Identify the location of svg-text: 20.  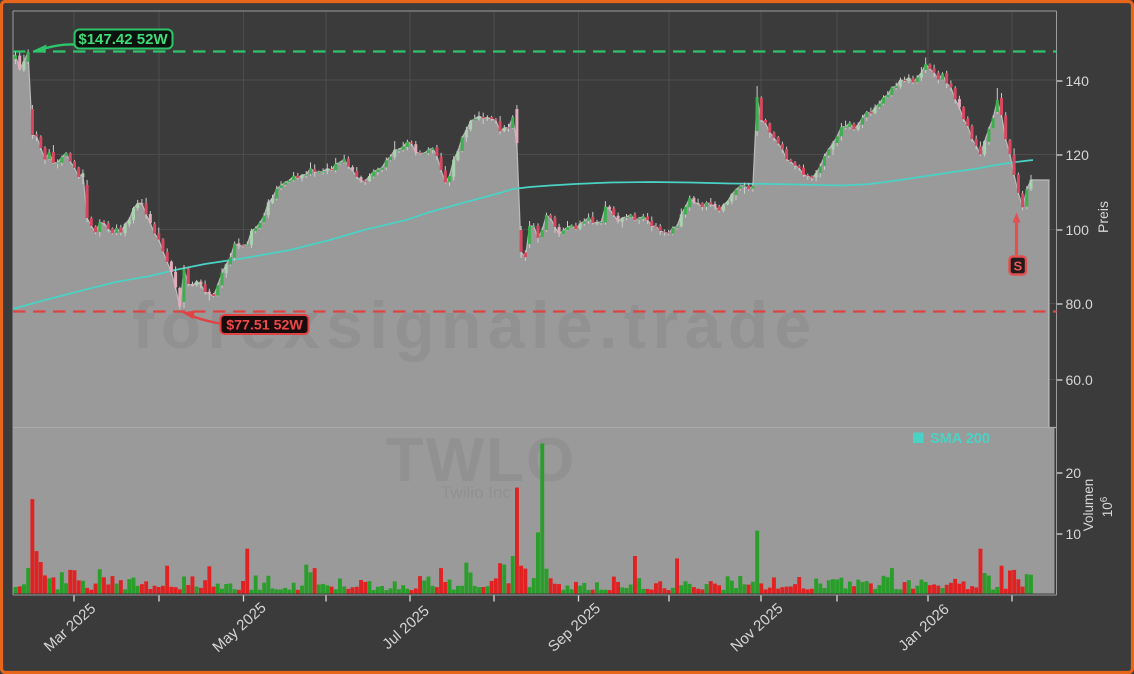
(1074, 473).